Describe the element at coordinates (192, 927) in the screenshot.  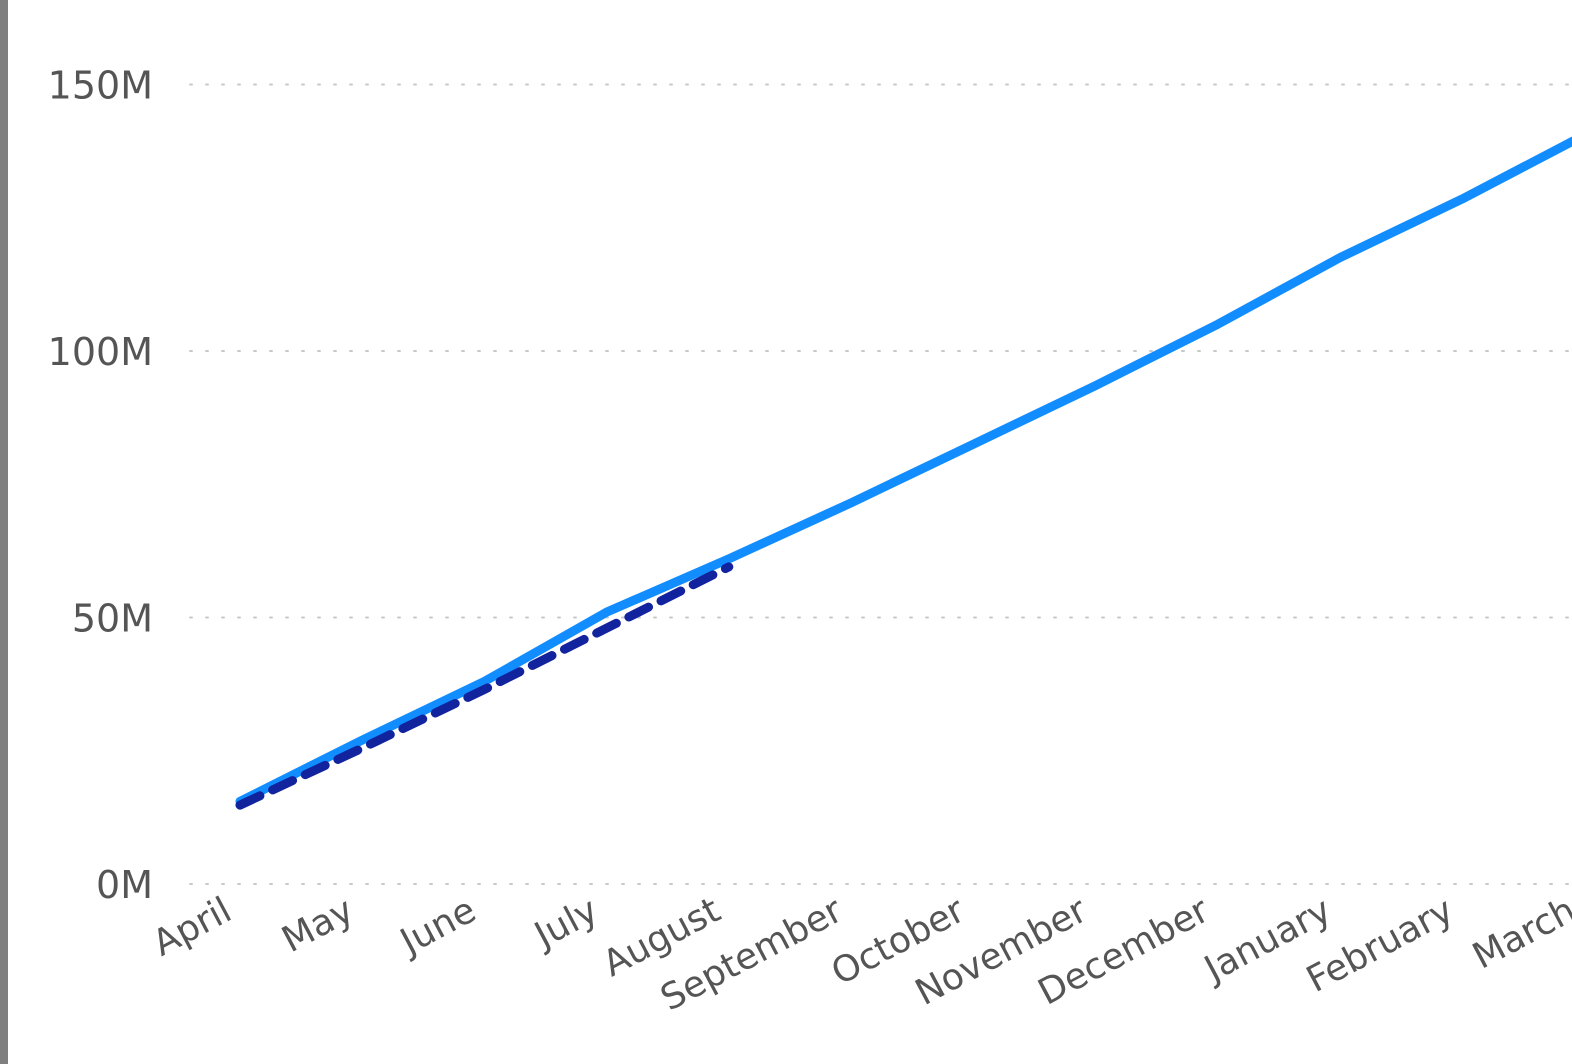
I see `x-tick-label: April` at that location.